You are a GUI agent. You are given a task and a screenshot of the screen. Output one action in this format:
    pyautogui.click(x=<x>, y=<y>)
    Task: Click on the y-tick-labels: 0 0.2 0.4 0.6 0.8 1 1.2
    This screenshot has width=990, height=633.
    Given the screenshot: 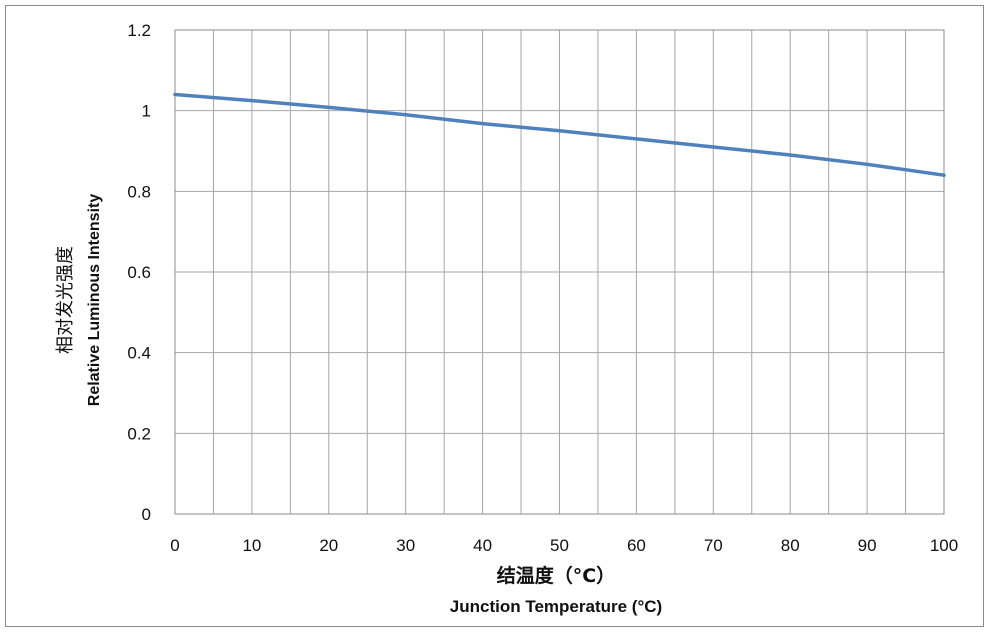 What is the action you would take?
    pyautogui.click(x=139, y=272)
    